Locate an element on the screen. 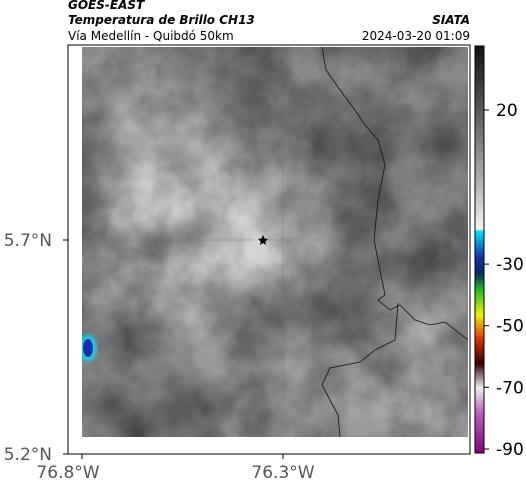  colorbar-tick-label: -70 is located at coordinates (510, 388).